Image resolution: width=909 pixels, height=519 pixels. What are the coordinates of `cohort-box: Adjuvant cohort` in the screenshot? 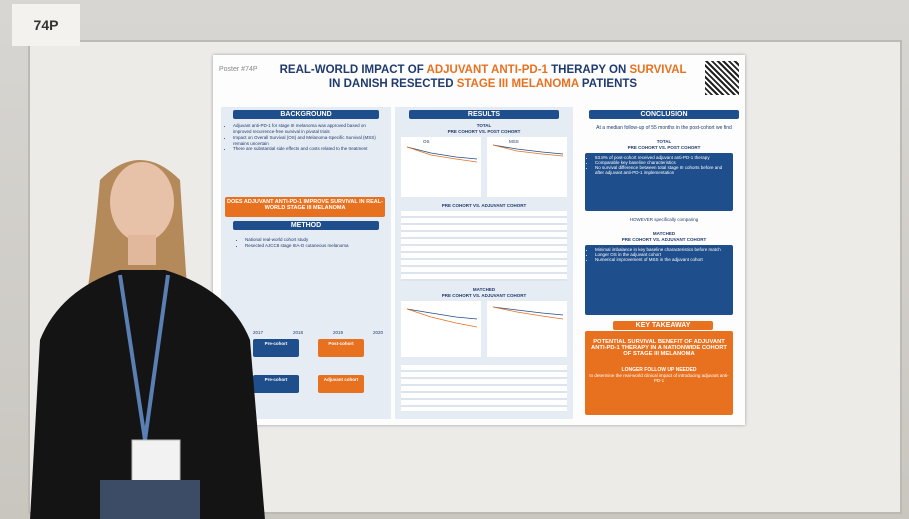 It's located at (341, 384).